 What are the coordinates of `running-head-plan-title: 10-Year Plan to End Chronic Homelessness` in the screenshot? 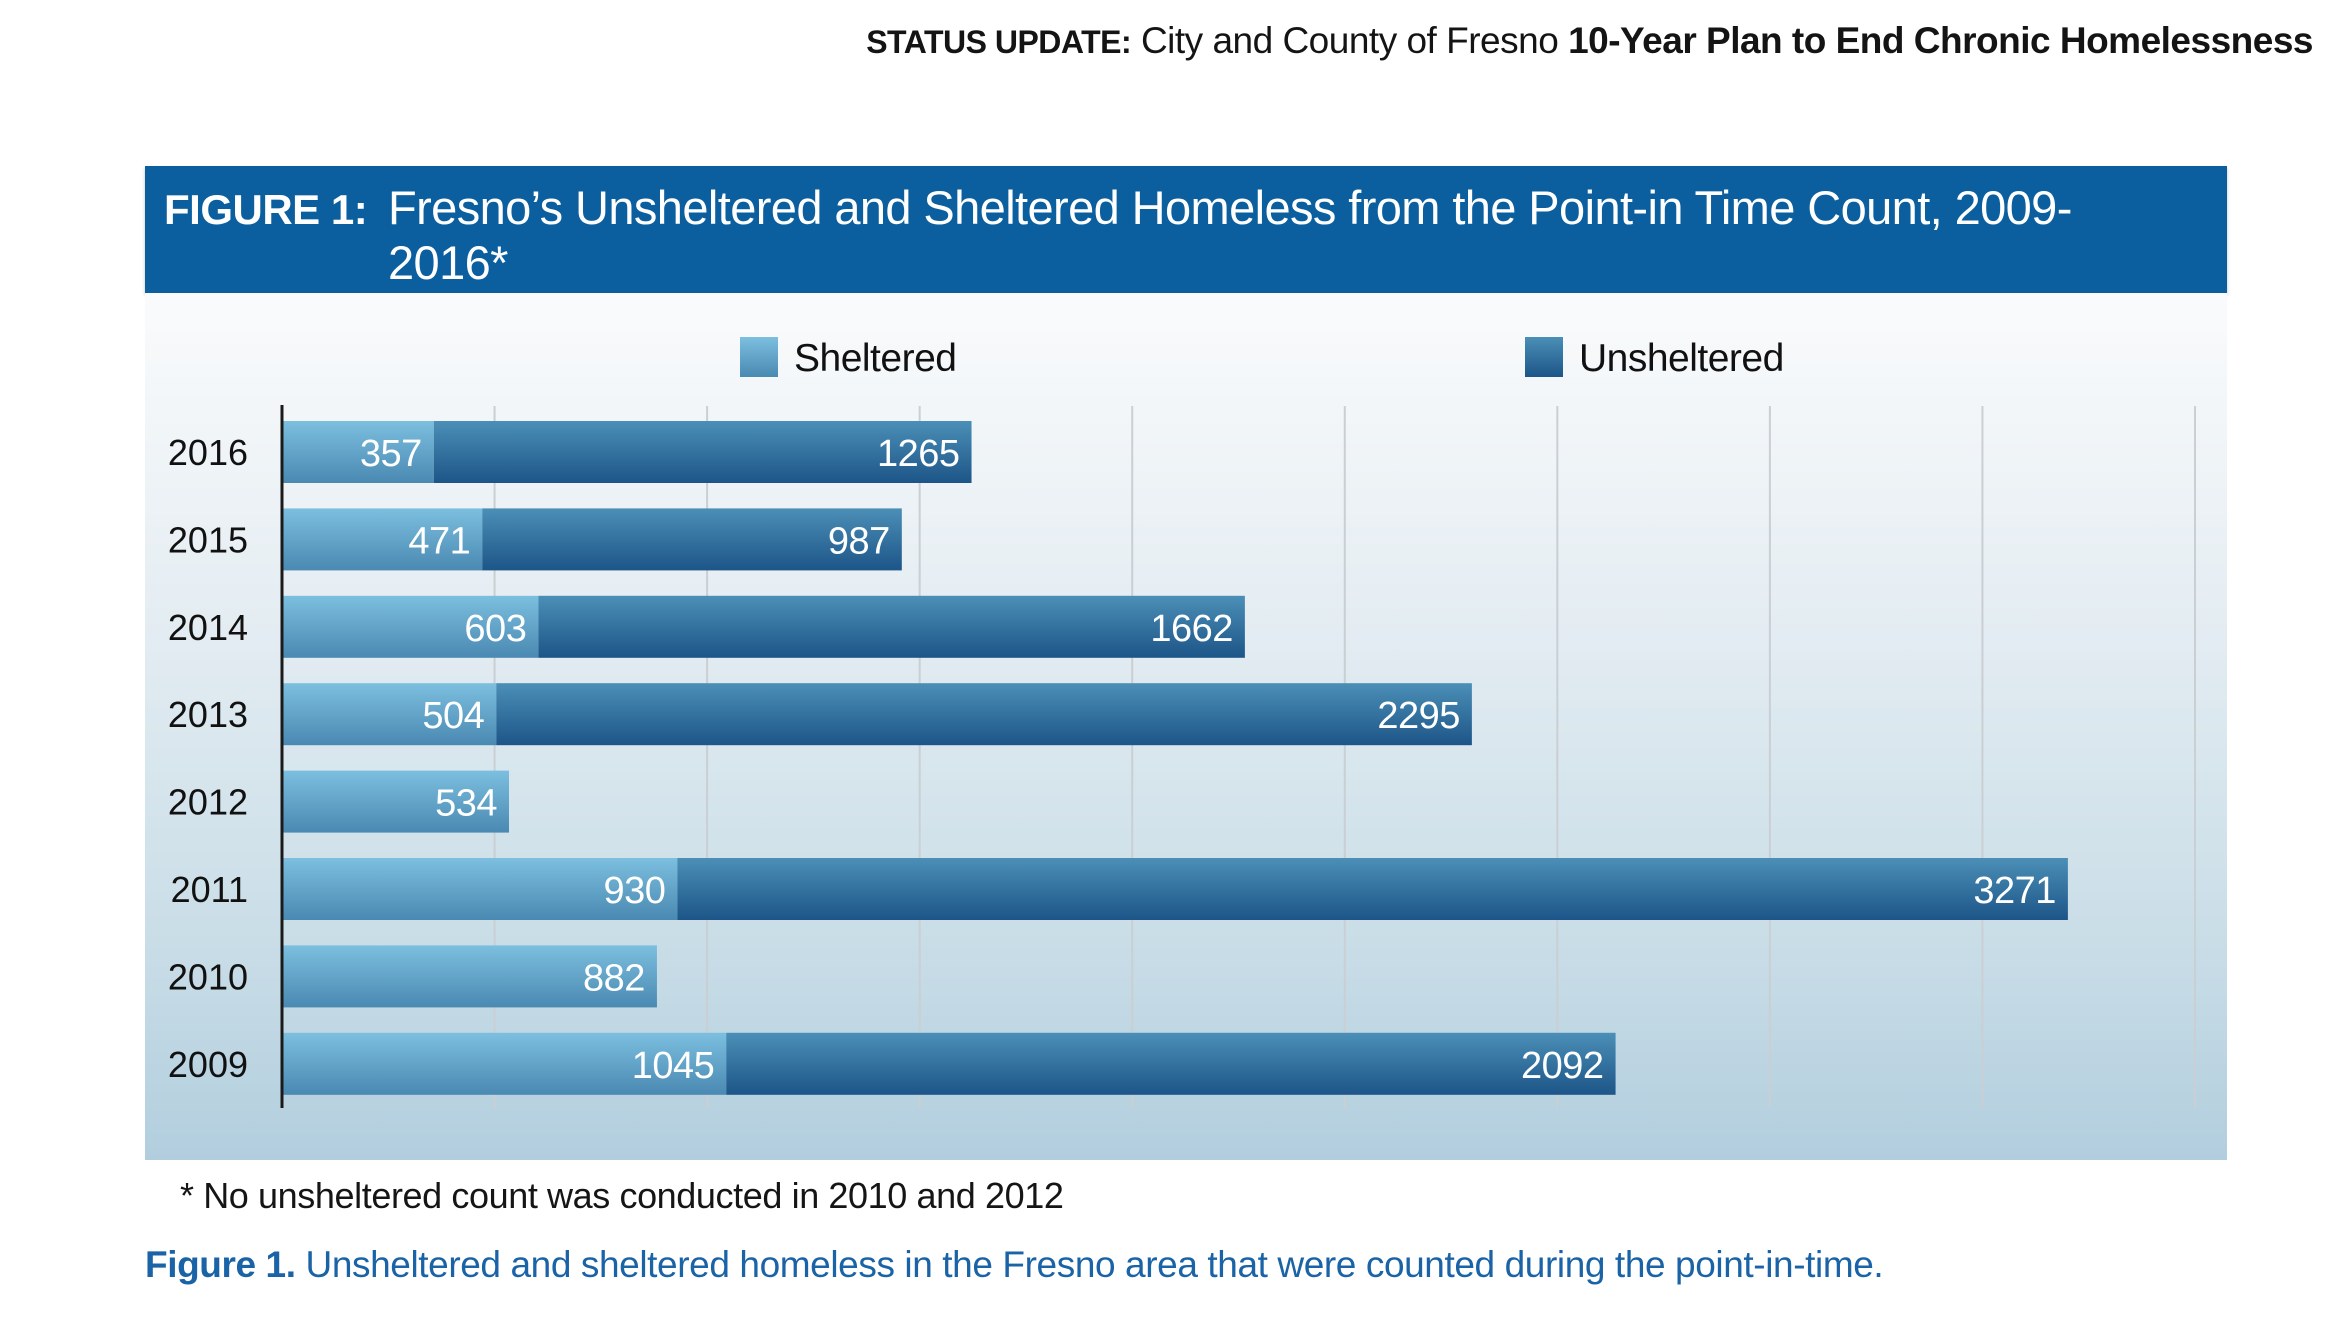 It's located at (1940, 40).